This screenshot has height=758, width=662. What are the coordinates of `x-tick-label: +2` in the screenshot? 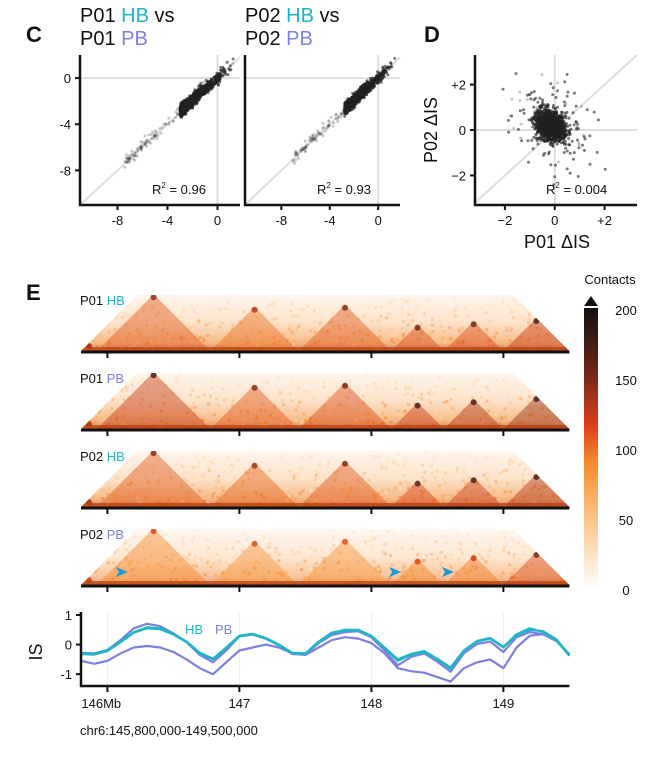 It's located at (604, 220).